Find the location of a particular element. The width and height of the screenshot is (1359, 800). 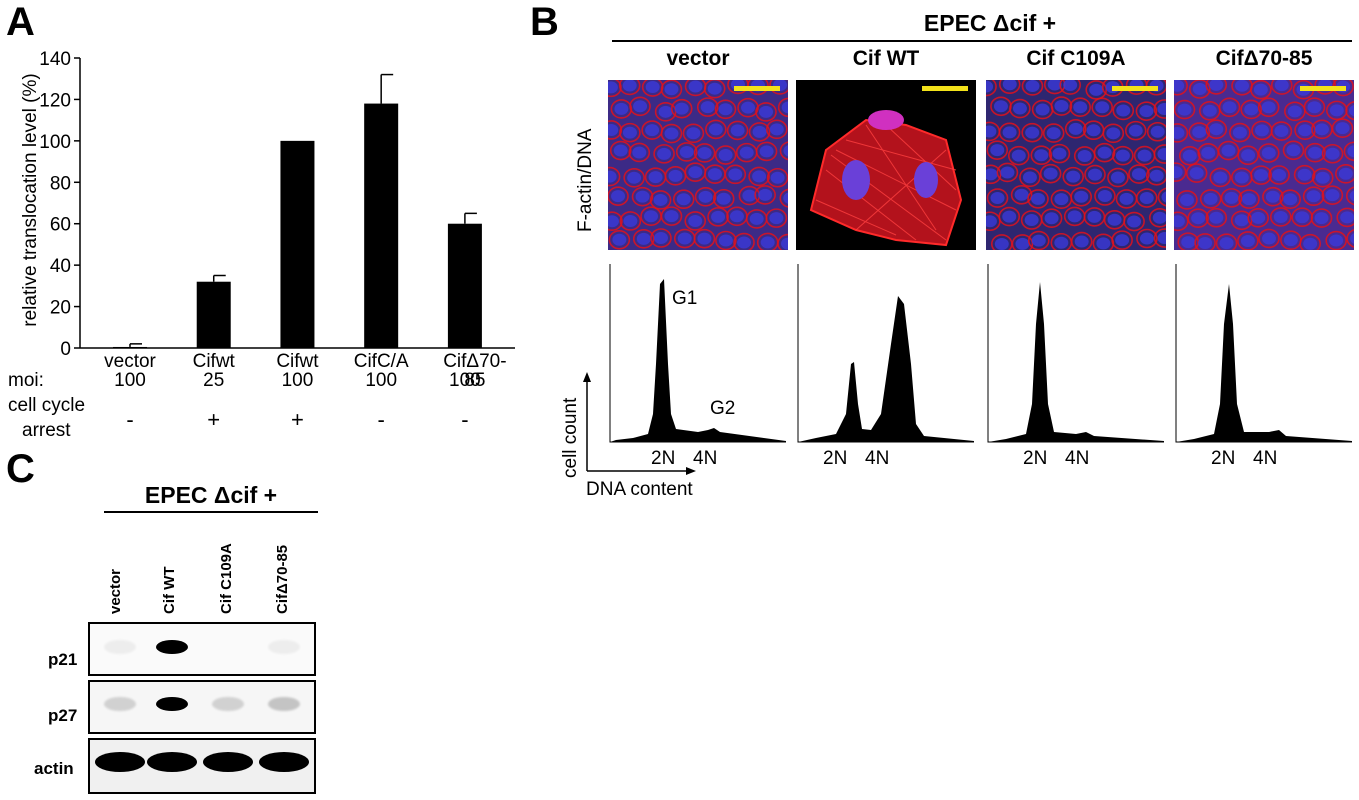

lane-label-cif-wt: Cif WT is located at coordinates (169, 590).